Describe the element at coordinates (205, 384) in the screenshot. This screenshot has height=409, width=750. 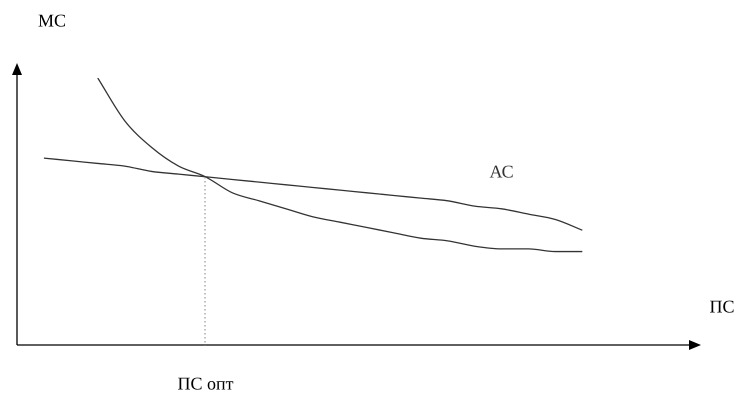
I see `text: ПС опт` at that location.